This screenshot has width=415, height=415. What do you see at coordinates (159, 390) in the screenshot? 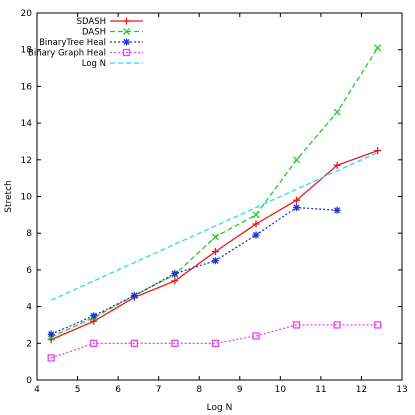
I see `x-tick-label: 7` at bounding box center [159, 390].